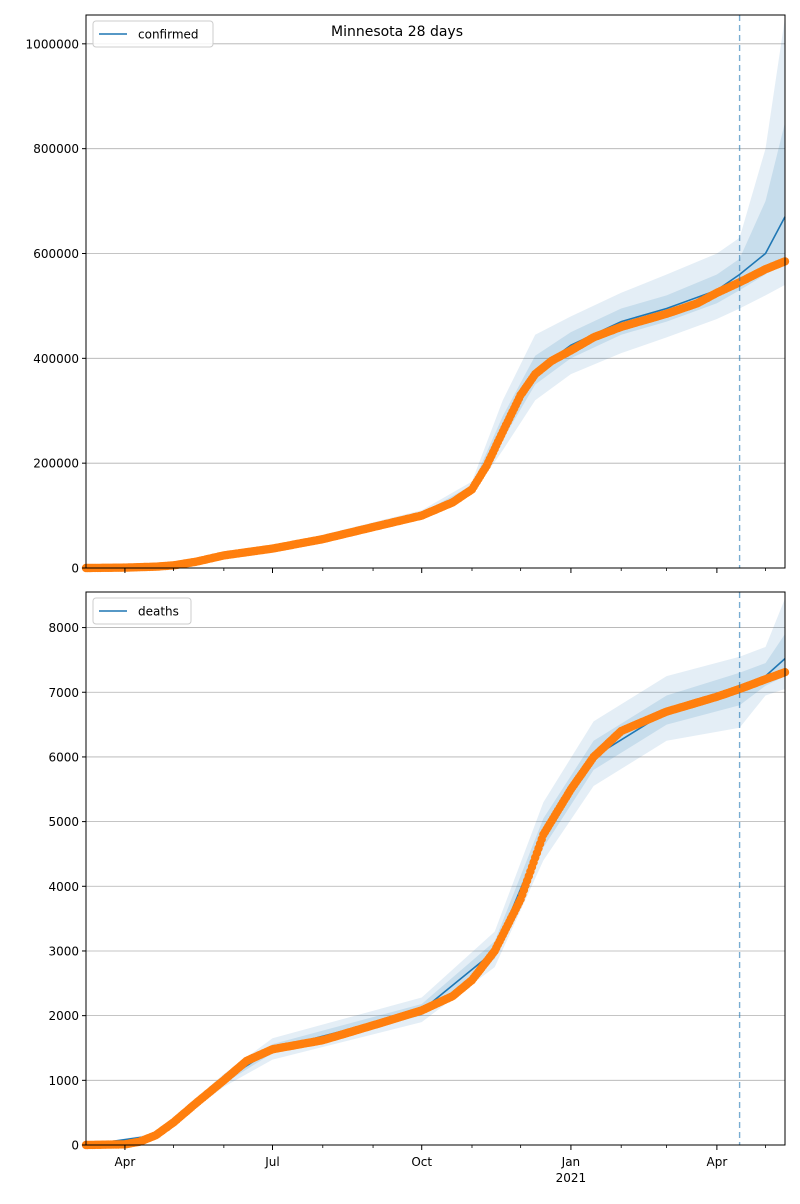 This screenshot has height=1204, width=800. Describe the element at coordinates (56, 149) in the screenshot. I see `y-tick-label: 800000` at that location.